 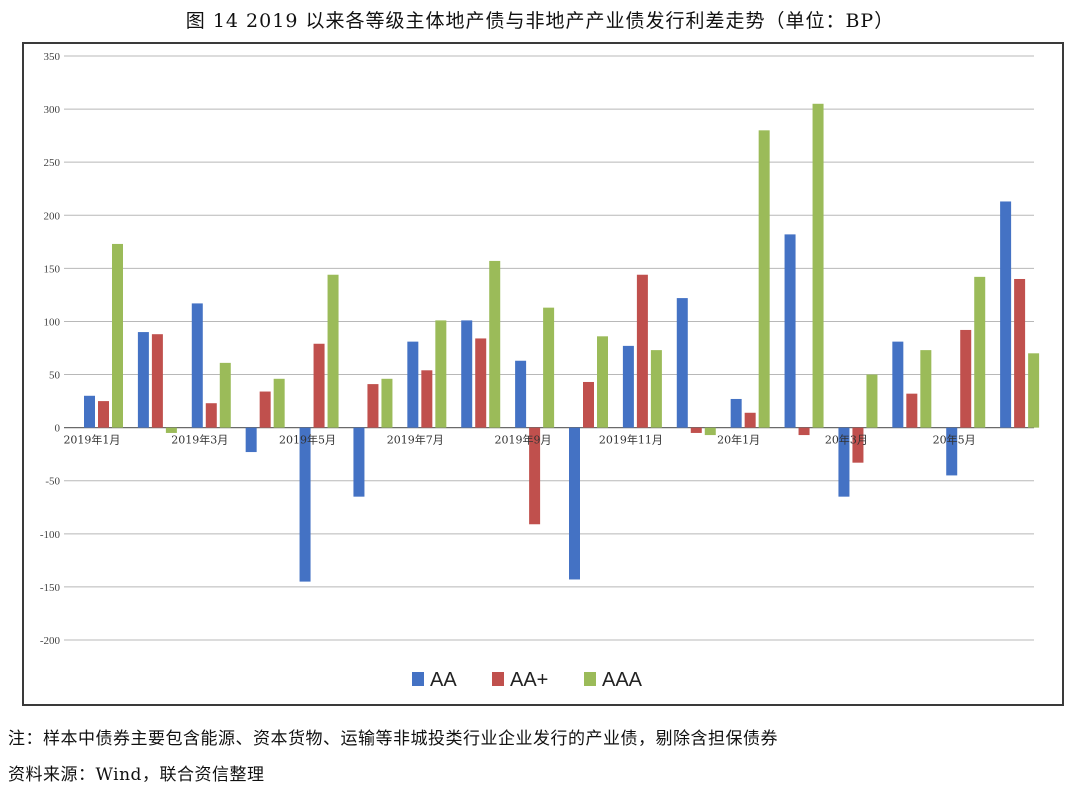 I want to click on x-category-label: 20年5月, so click(x=954, y=440).